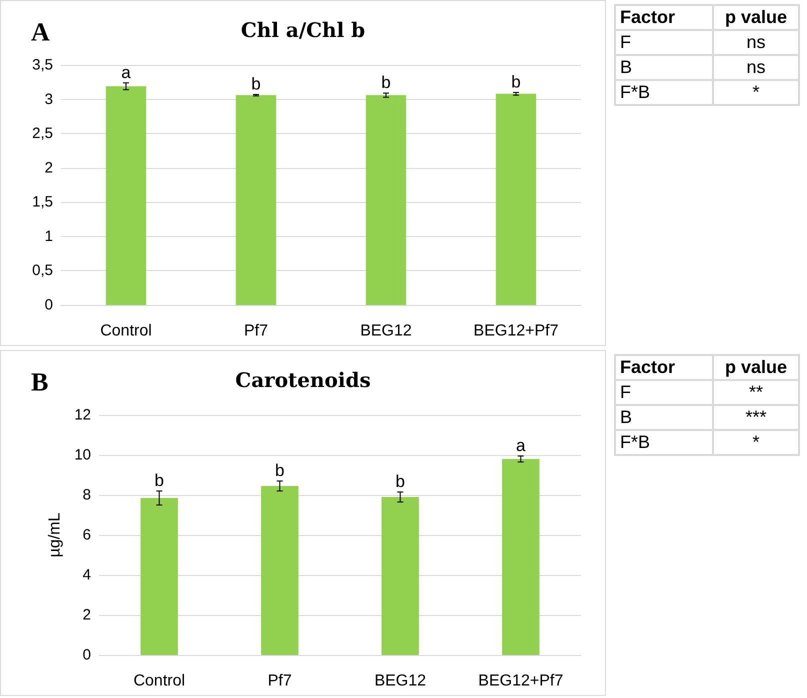 The width and height of the screenshot is (807, 698). Describe the element at coordinates (86, 535) in the screenshot. I see `y-tick-label: 6` at that location.